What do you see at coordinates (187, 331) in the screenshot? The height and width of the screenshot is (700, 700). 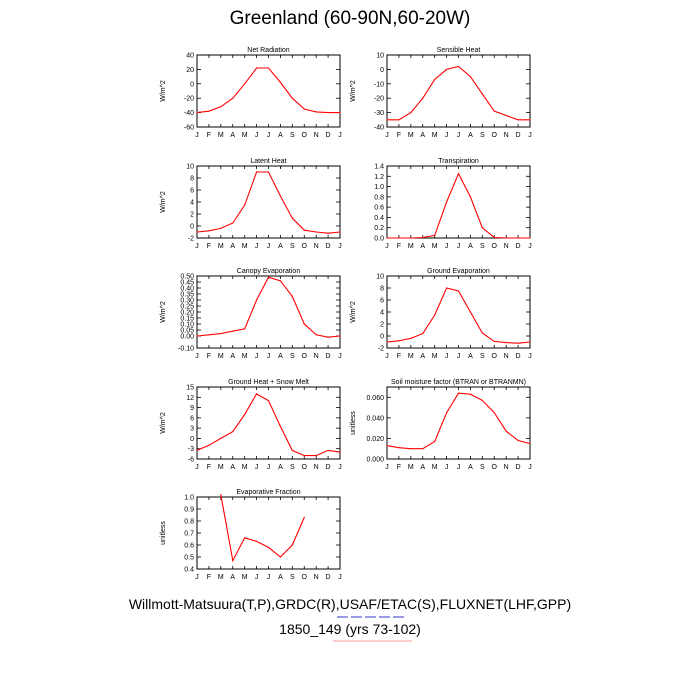 I see `y-tick-label: 0.05` at bounding box center [187, 331].